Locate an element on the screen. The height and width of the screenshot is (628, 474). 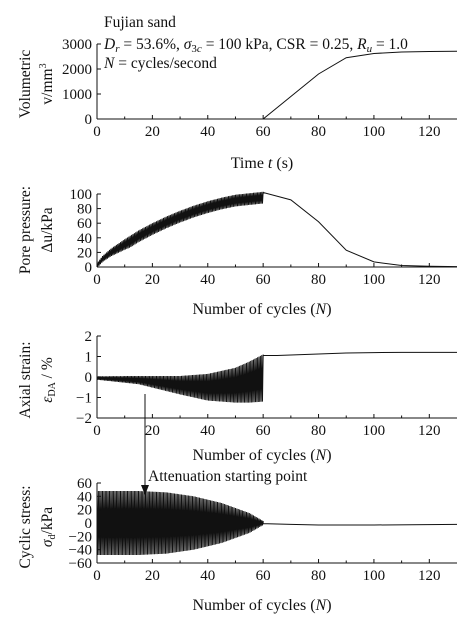
volumetric-axes: 0 20 40 60 80 100 120 0 1000 2000 3000 is located at coordinates (259, 88).